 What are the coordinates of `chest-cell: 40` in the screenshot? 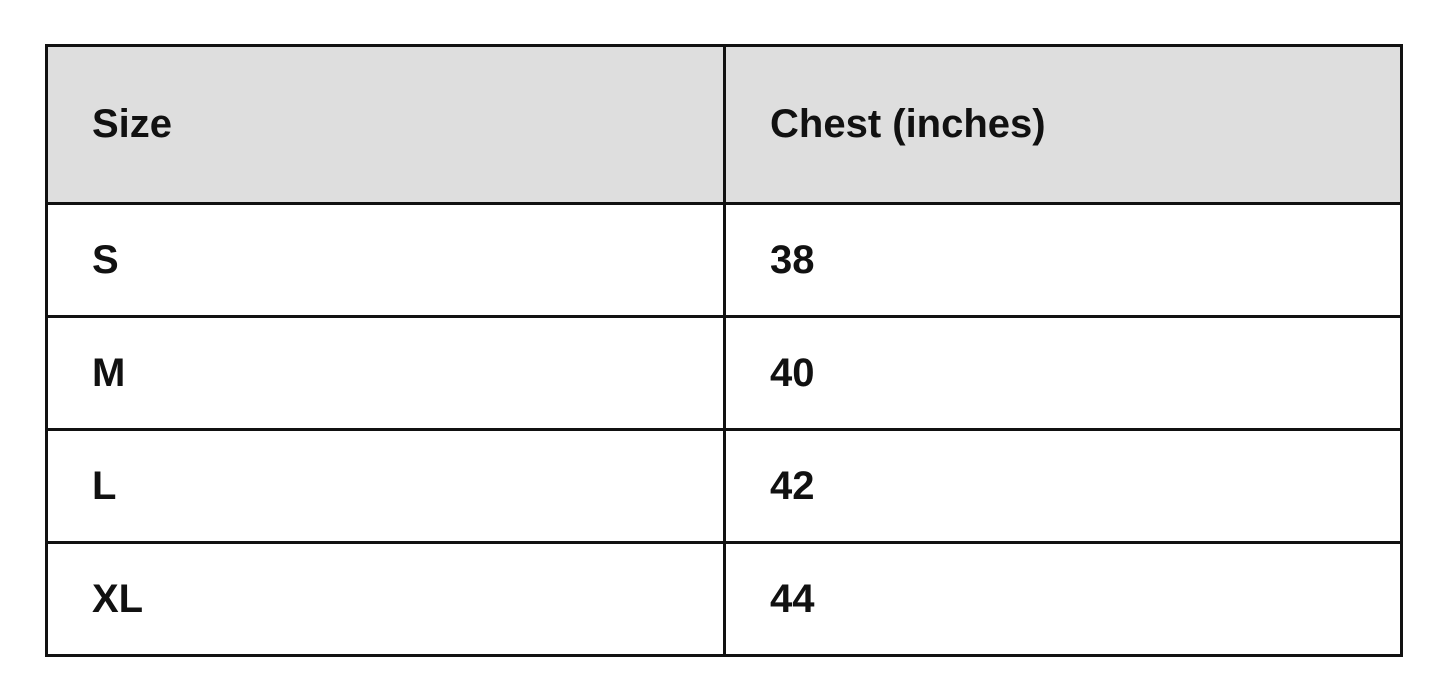 It's located at (1063, 373).